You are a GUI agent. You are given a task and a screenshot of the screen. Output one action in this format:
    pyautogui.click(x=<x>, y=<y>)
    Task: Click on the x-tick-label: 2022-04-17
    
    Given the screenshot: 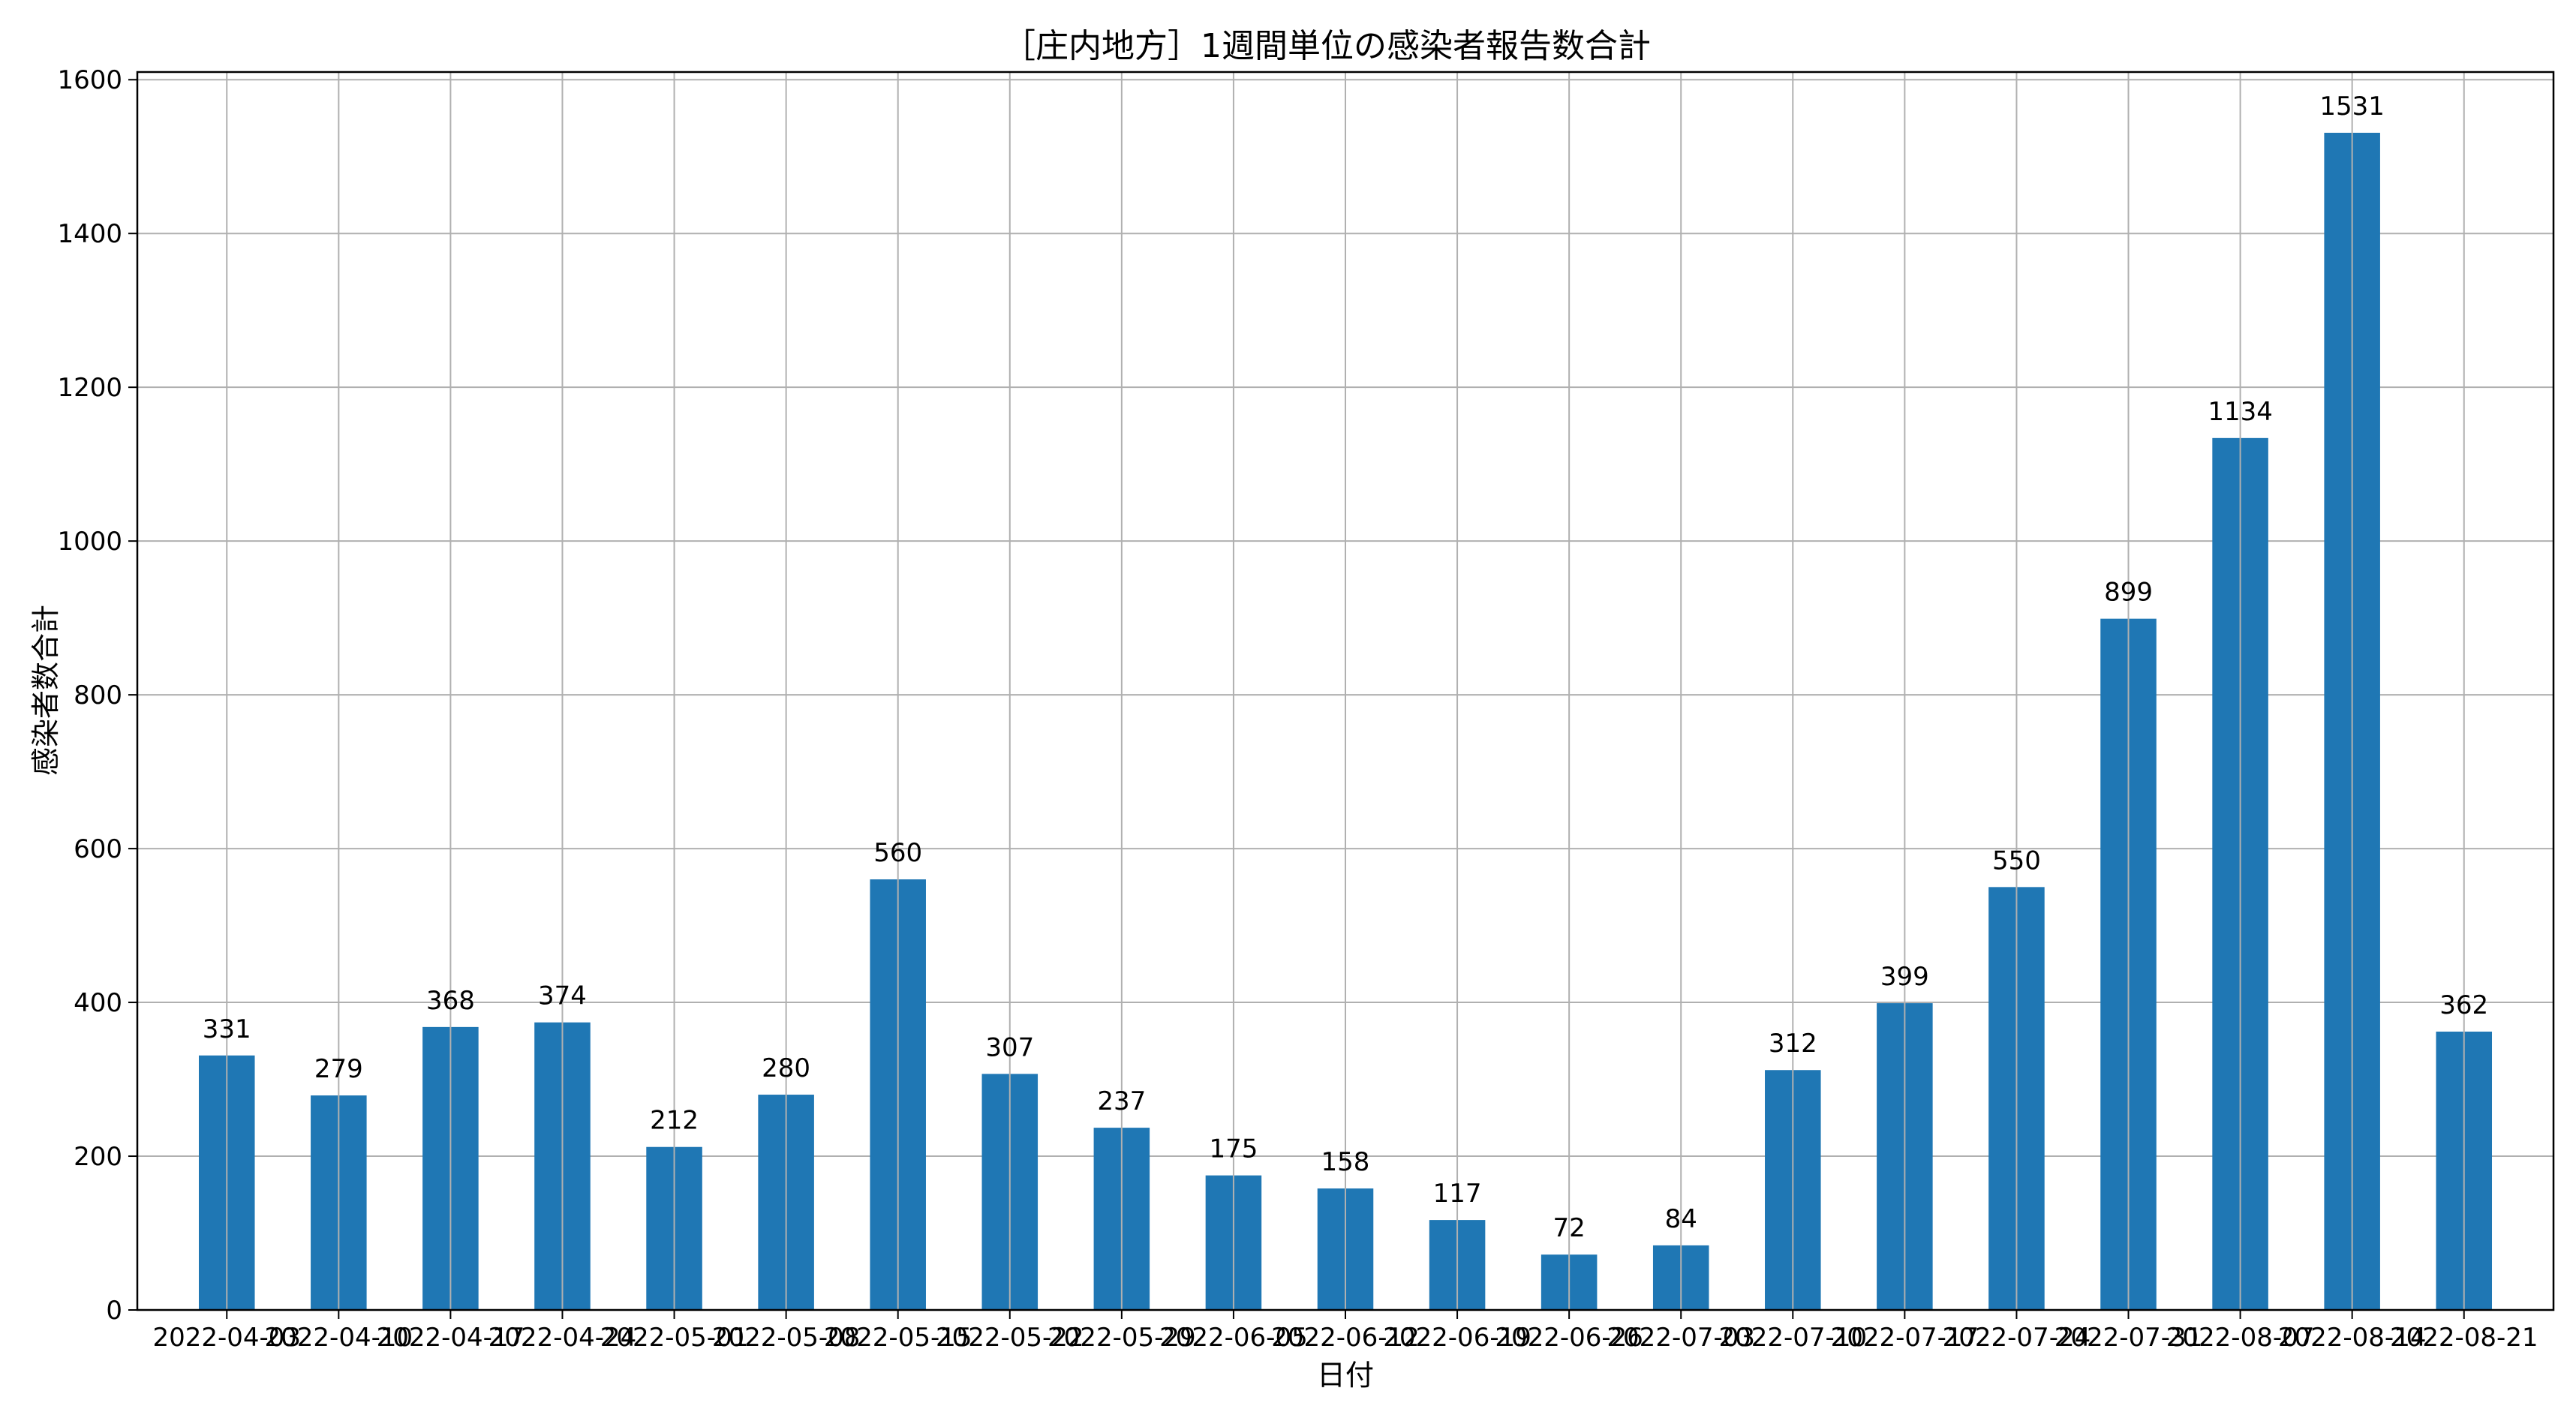 What is the action you would take?
    pyautogui.click(x=451, y=1338)
    